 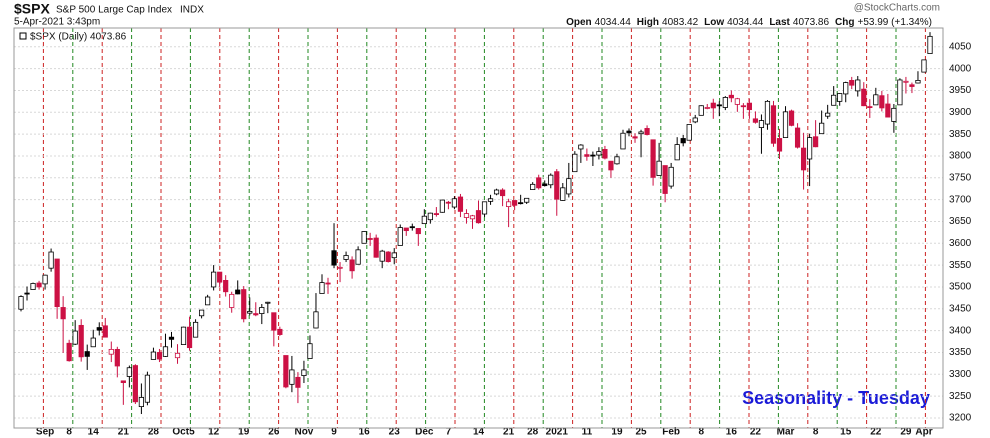 What do you see at coordinates (732, 432) in the screenshot?
I see `x-tick-label: 16` at bounding box center [732, 432].